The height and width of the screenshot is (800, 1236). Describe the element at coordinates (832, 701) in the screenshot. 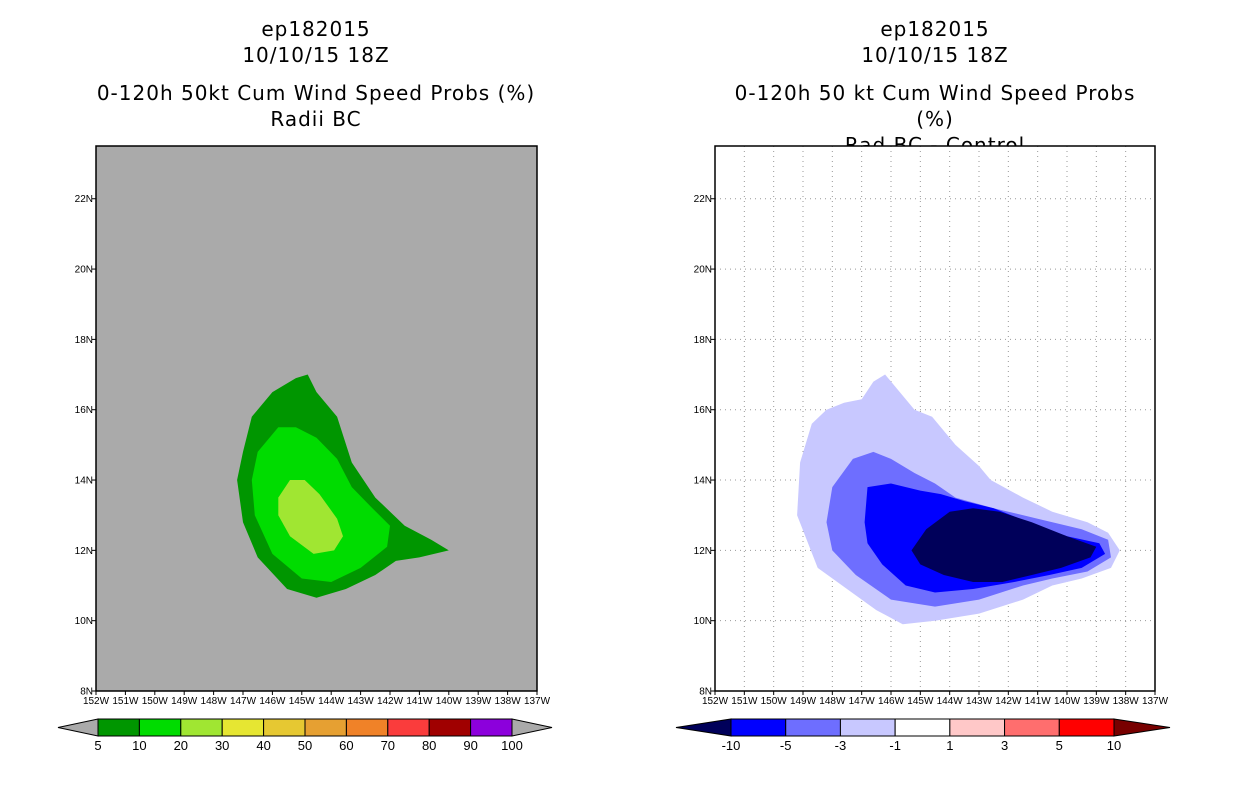

I see `chart-2-lon-tick-label: 148W` at that location.